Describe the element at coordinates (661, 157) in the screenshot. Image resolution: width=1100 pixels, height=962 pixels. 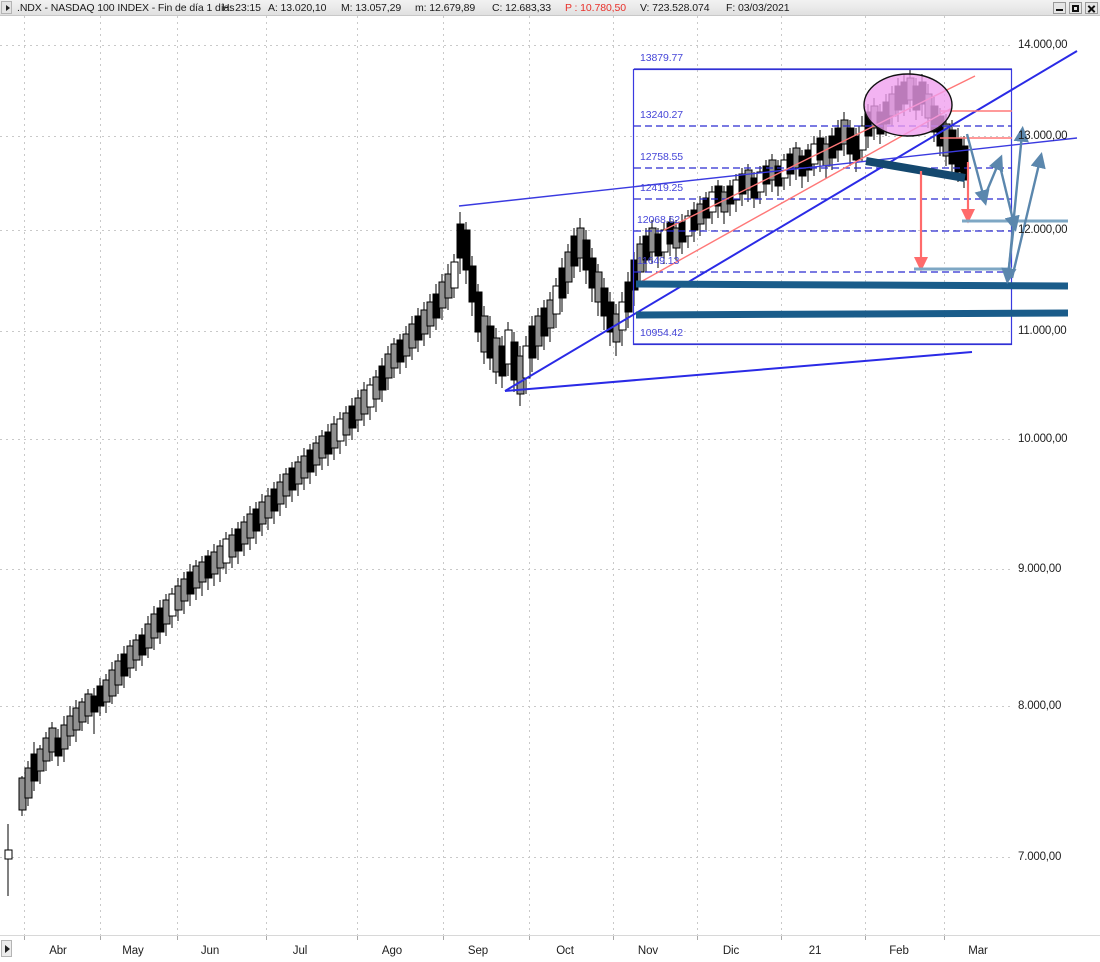
I see `level-label-12758: 12758.55` at that location.